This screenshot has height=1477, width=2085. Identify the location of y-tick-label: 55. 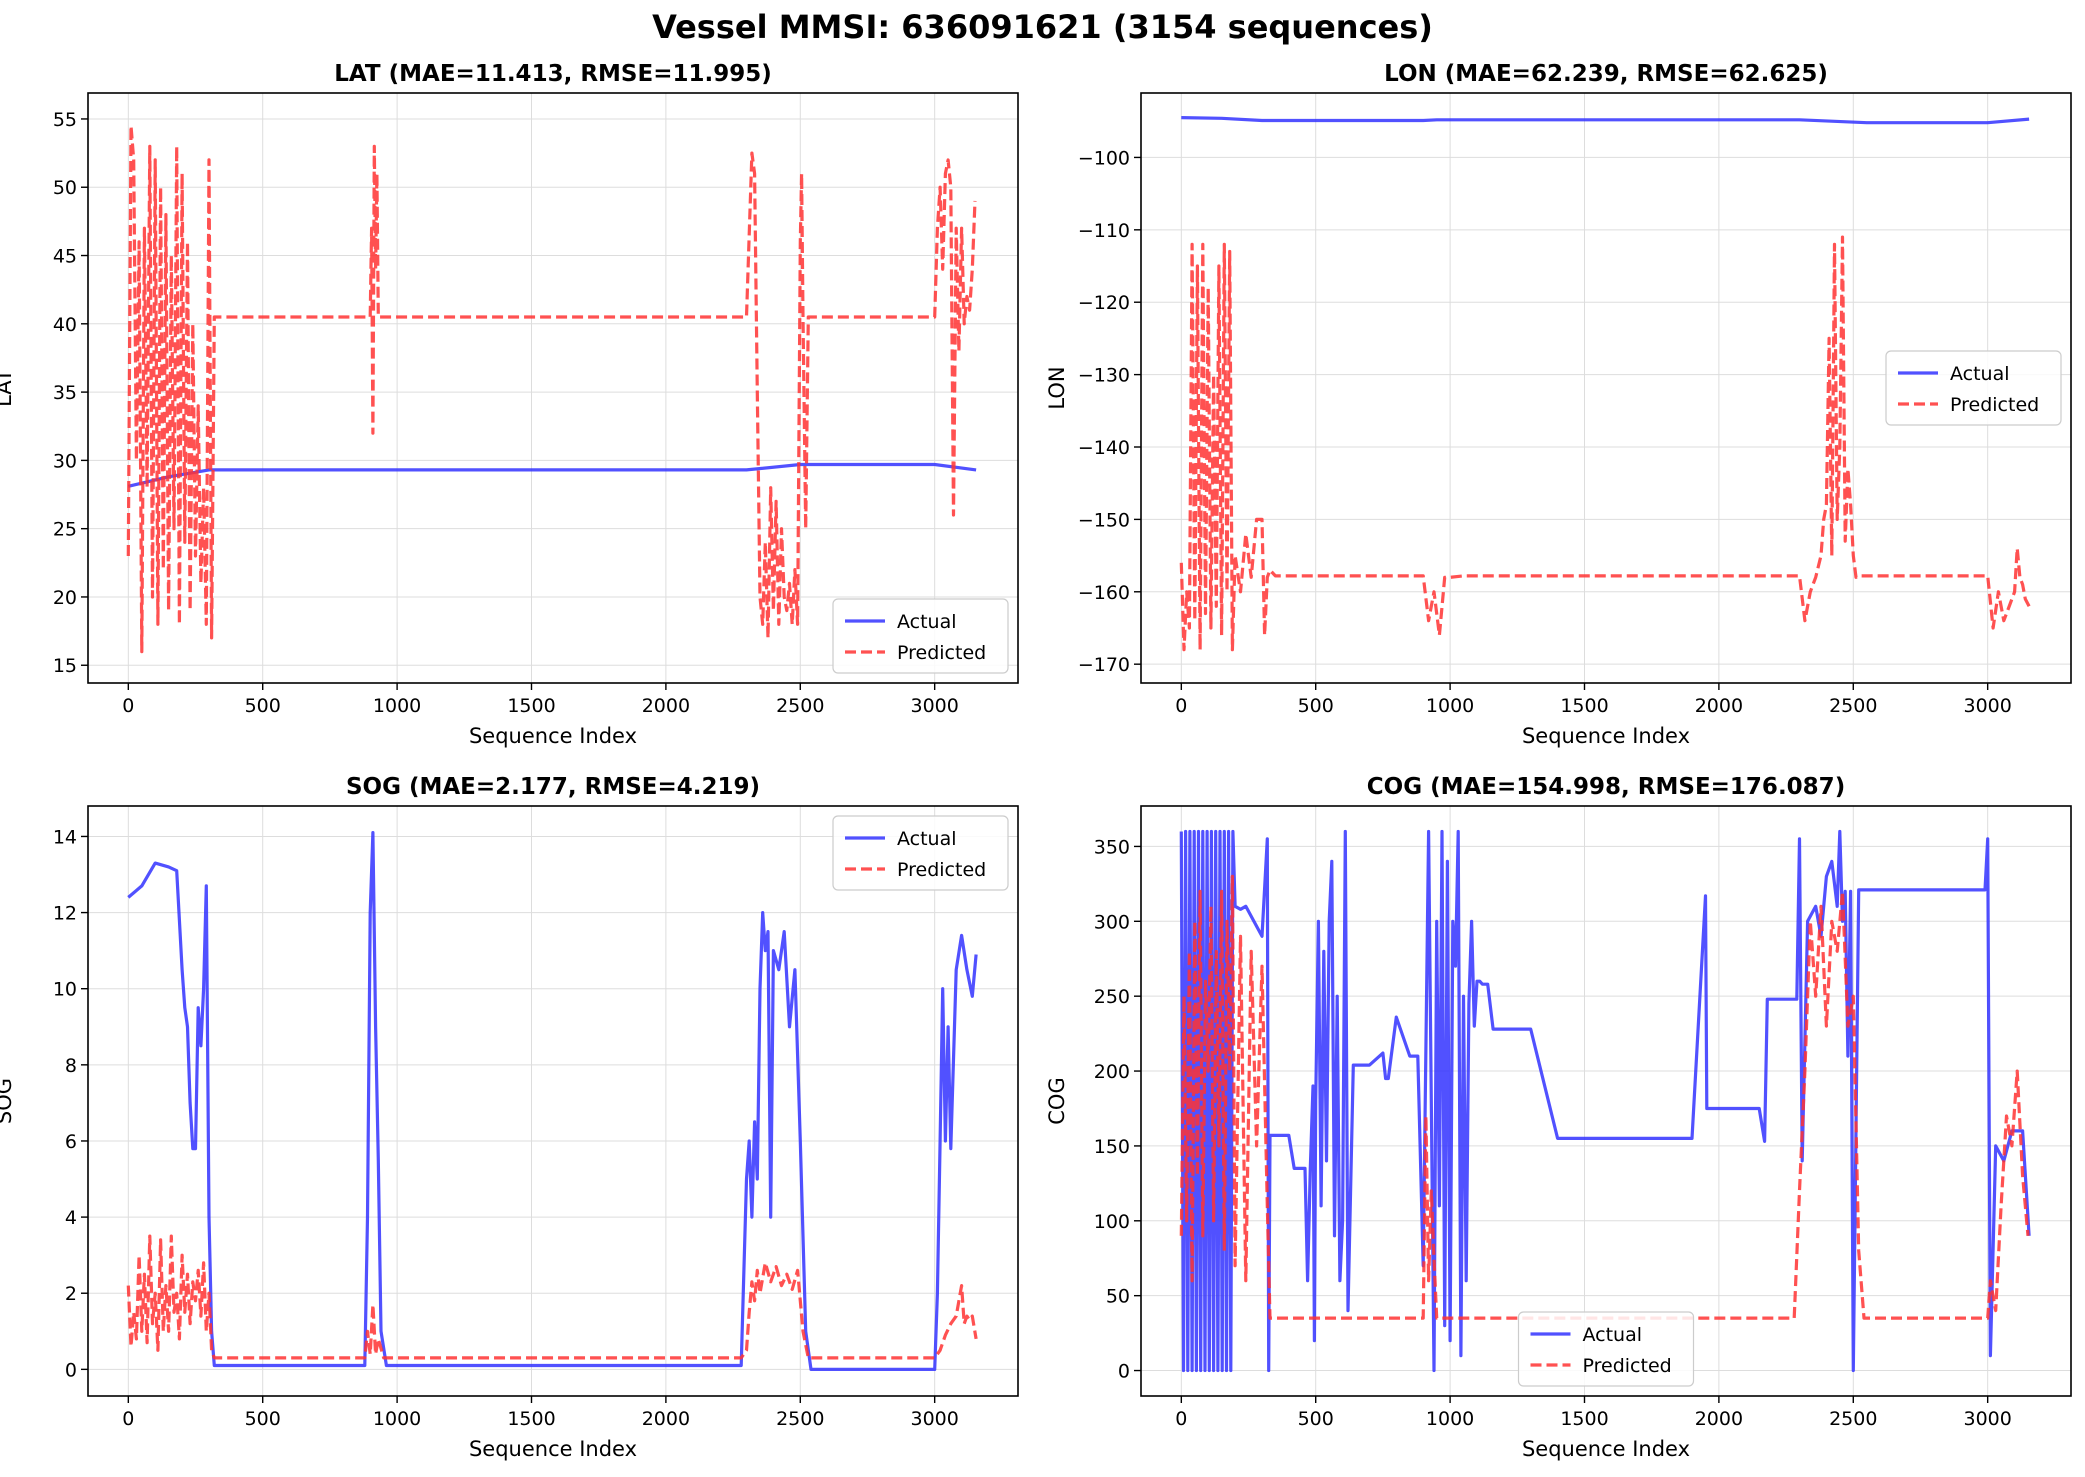
(65, 120).